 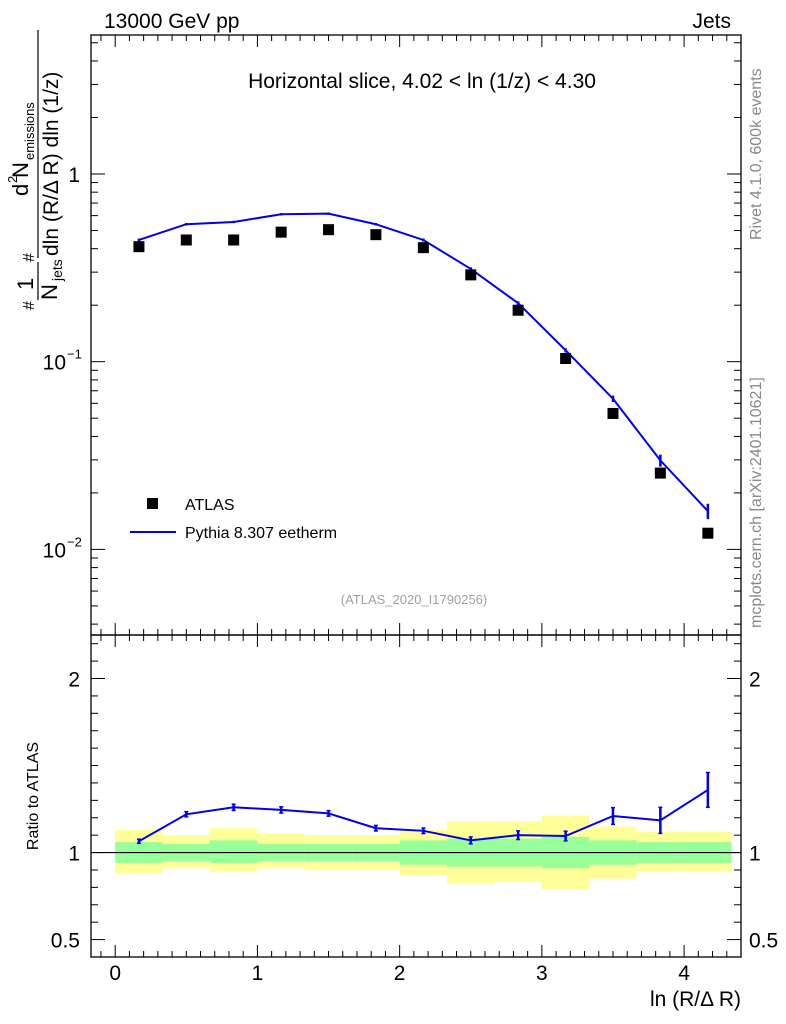 What do you see at coordinates (695, 999) in the screenshot?
I see `x-axis-title: ln (R/Δ R)` at bounding box center [695, 999].